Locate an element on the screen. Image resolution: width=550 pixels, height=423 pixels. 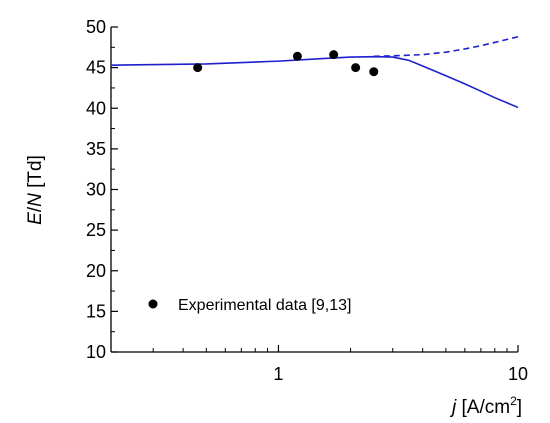
x-axis-title-var: j is located at coordinates (453, 407).